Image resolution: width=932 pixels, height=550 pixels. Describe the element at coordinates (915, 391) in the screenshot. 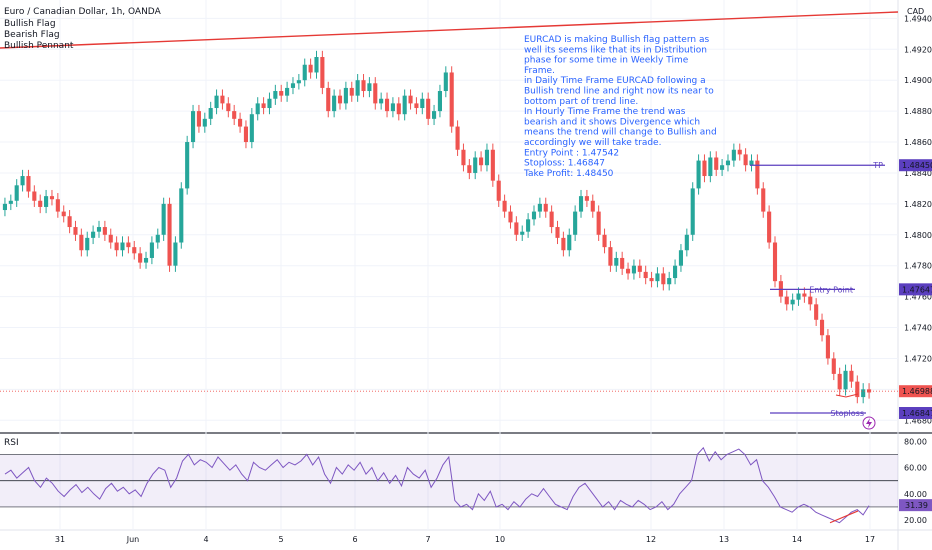

I see `current-price-badge` at that location.